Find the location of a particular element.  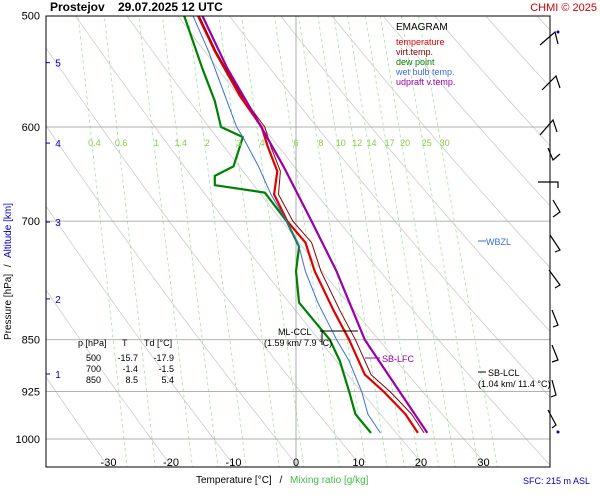

table-cell: -15.7 is located at coordinates (127, 358).